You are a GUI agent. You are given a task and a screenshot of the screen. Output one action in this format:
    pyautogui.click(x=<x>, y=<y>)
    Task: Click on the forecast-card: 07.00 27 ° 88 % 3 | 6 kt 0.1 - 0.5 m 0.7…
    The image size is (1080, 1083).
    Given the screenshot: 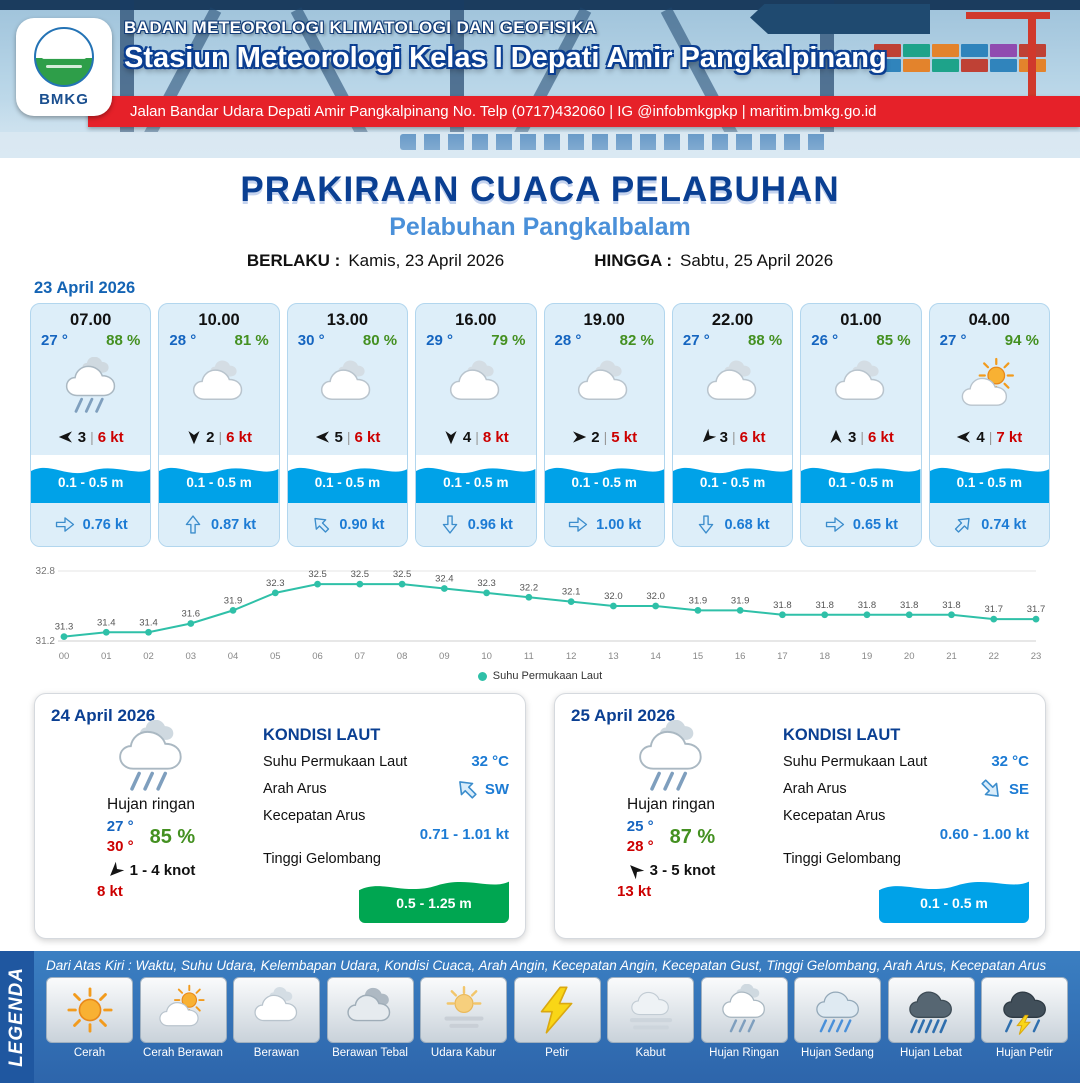 What is the action you would take?
    pyautogui.click(x=91, y=425)
    